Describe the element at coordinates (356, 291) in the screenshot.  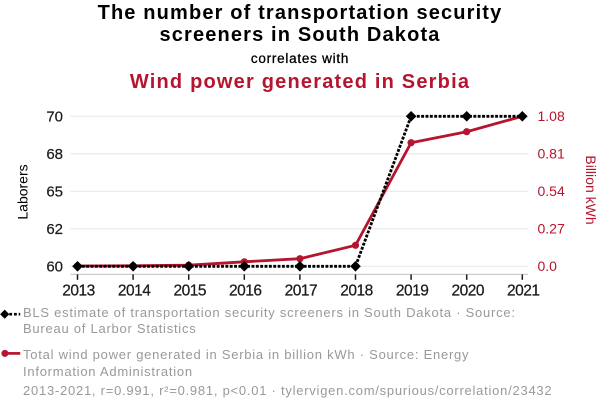
I see `svg-text: 2018` at that location.